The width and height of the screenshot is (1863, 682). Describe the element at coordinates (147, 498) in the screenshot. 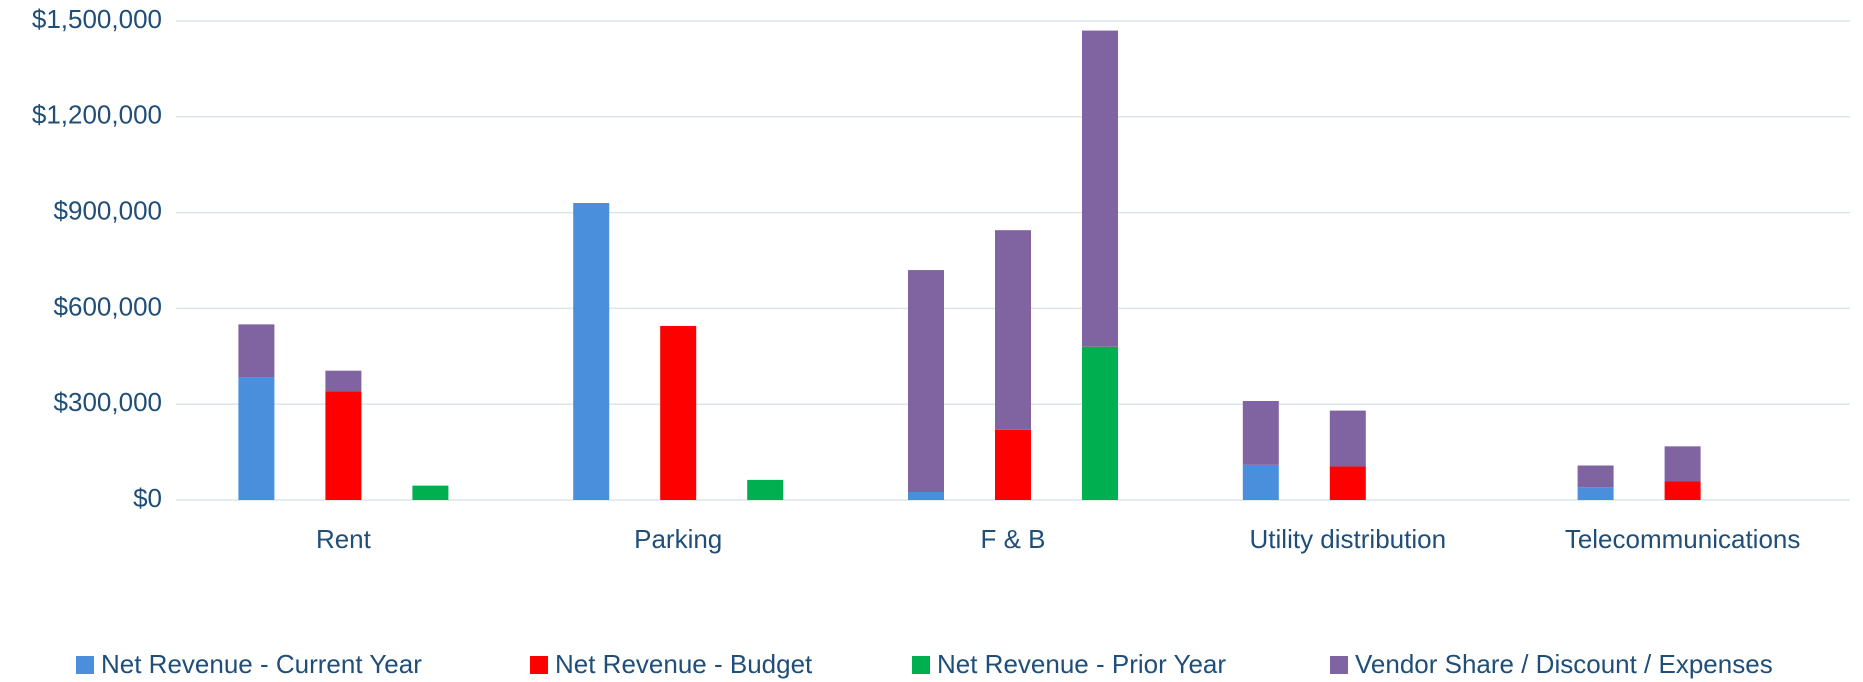

I see `y-tick-label: $0` at that location.